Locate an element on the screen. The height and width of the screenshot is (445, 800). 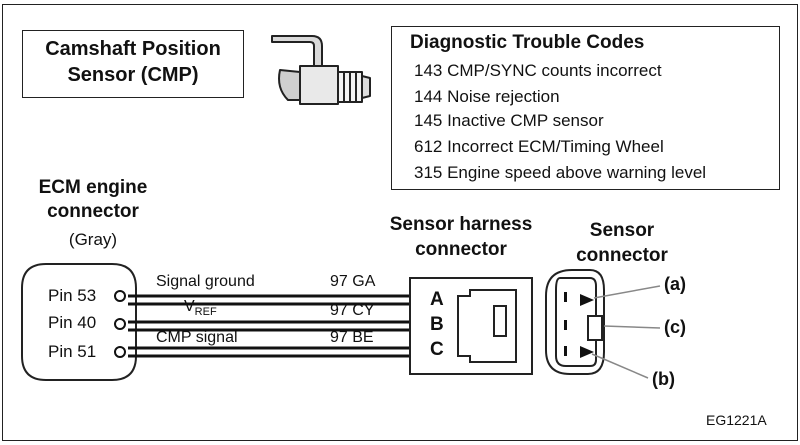
callout-label: (a) is located at coordinates (675, 284).